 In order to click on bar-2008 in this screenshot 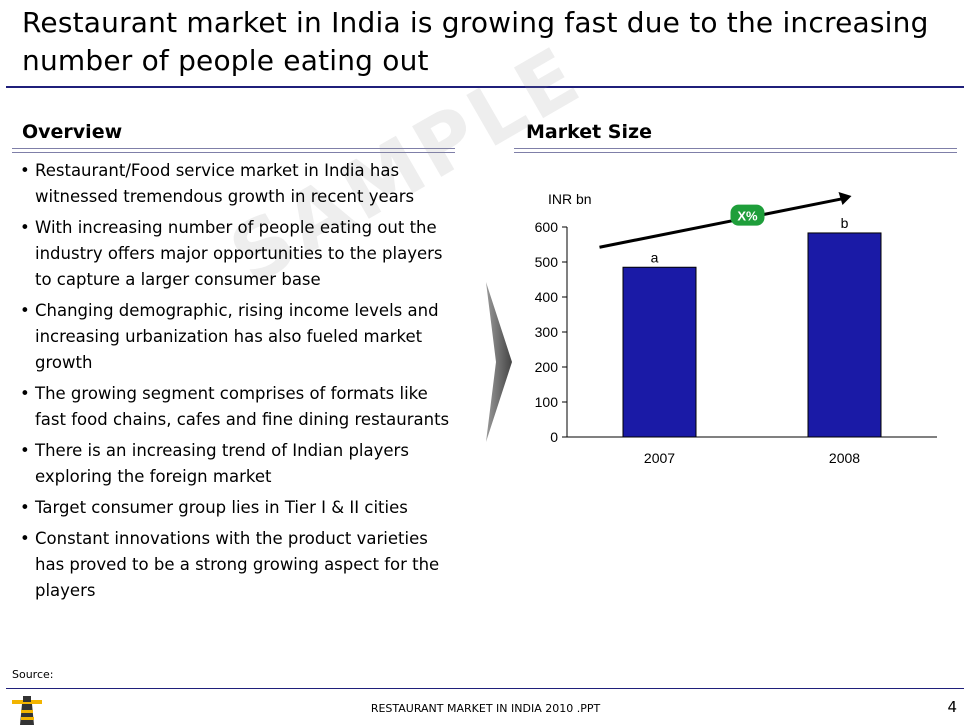, I will do `click(844, 335)`.